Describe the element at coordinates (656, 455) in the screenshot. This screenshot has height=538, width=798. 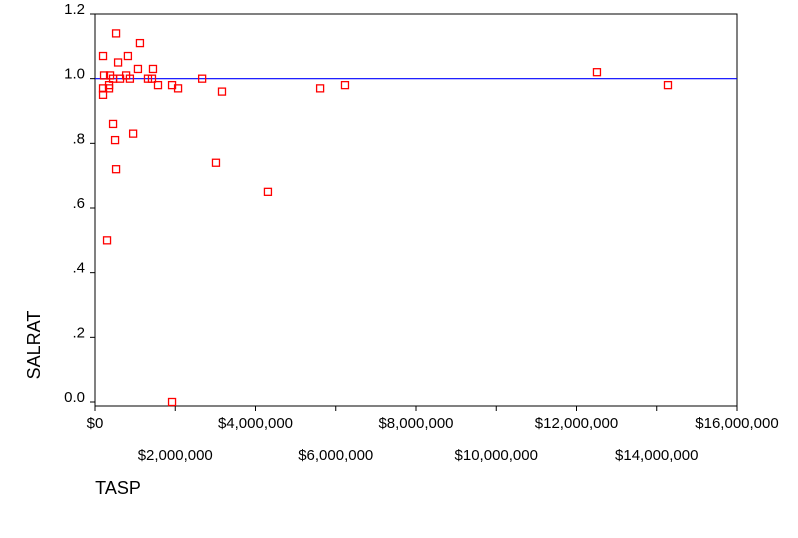
I see `x-tick-label: $14,000,000` at that location.